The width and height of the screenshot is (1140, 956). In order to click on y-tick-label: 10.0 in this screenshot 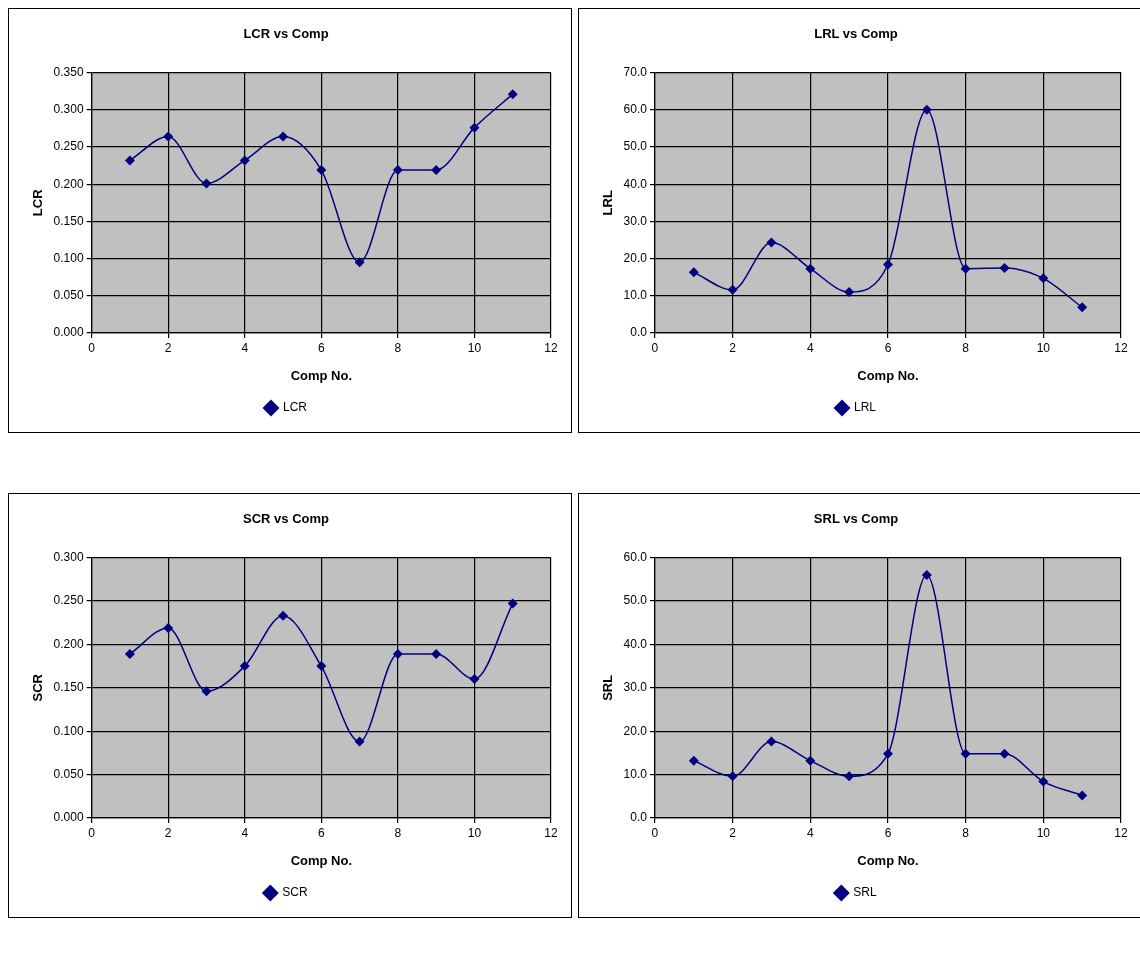, I will do `click(635, 295)`.